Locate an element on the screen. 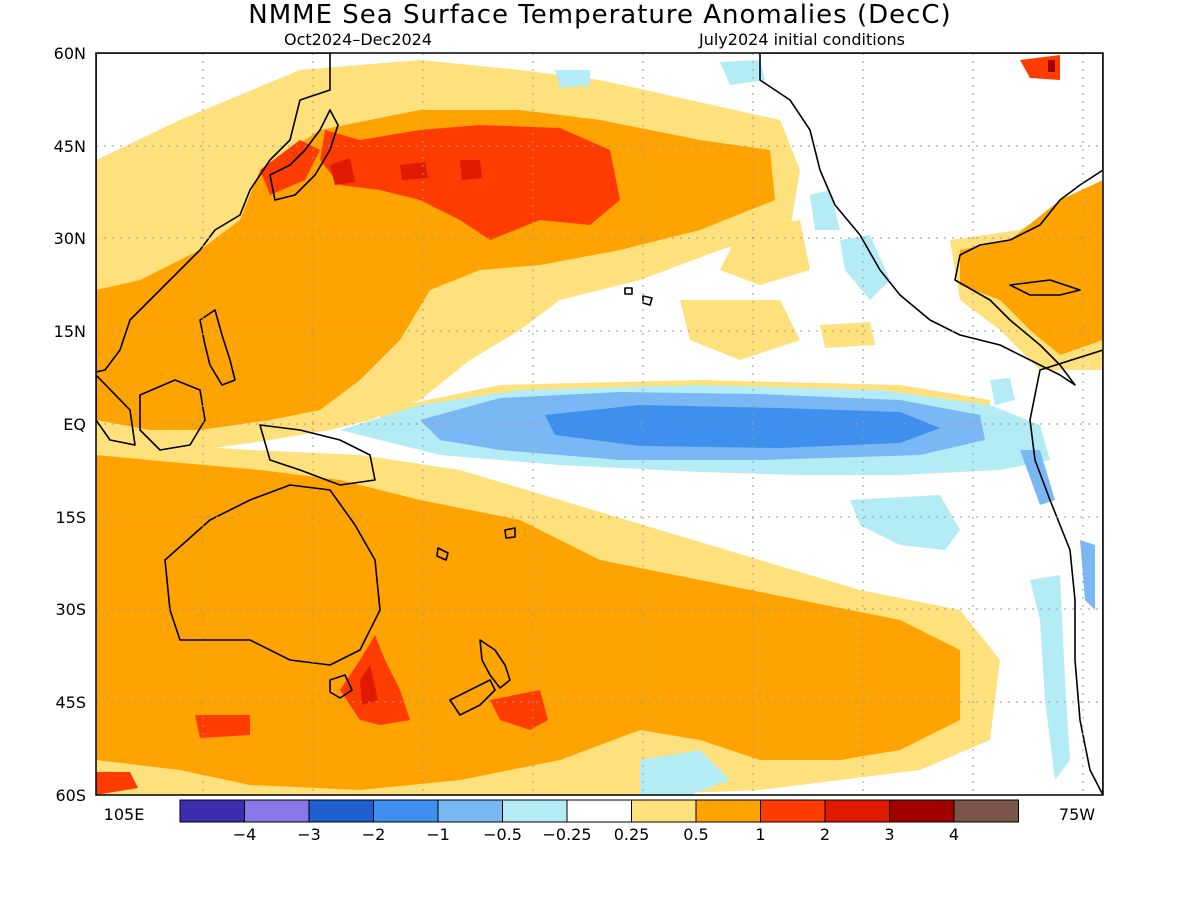 The height and width of the screenshot is (900, 1200). new-guinea-land is located at coordinates (317, 455).